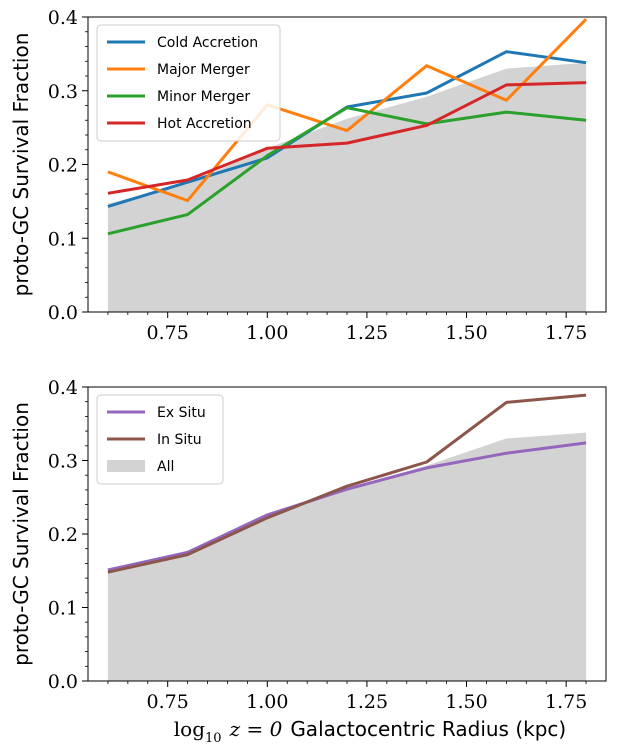 The height and width of the screenshot is (745, 623). What do you see at coordinates (203, 70) in the screenshot?
I see `legend-label: Major Merger` at bounding box center [203, 70].